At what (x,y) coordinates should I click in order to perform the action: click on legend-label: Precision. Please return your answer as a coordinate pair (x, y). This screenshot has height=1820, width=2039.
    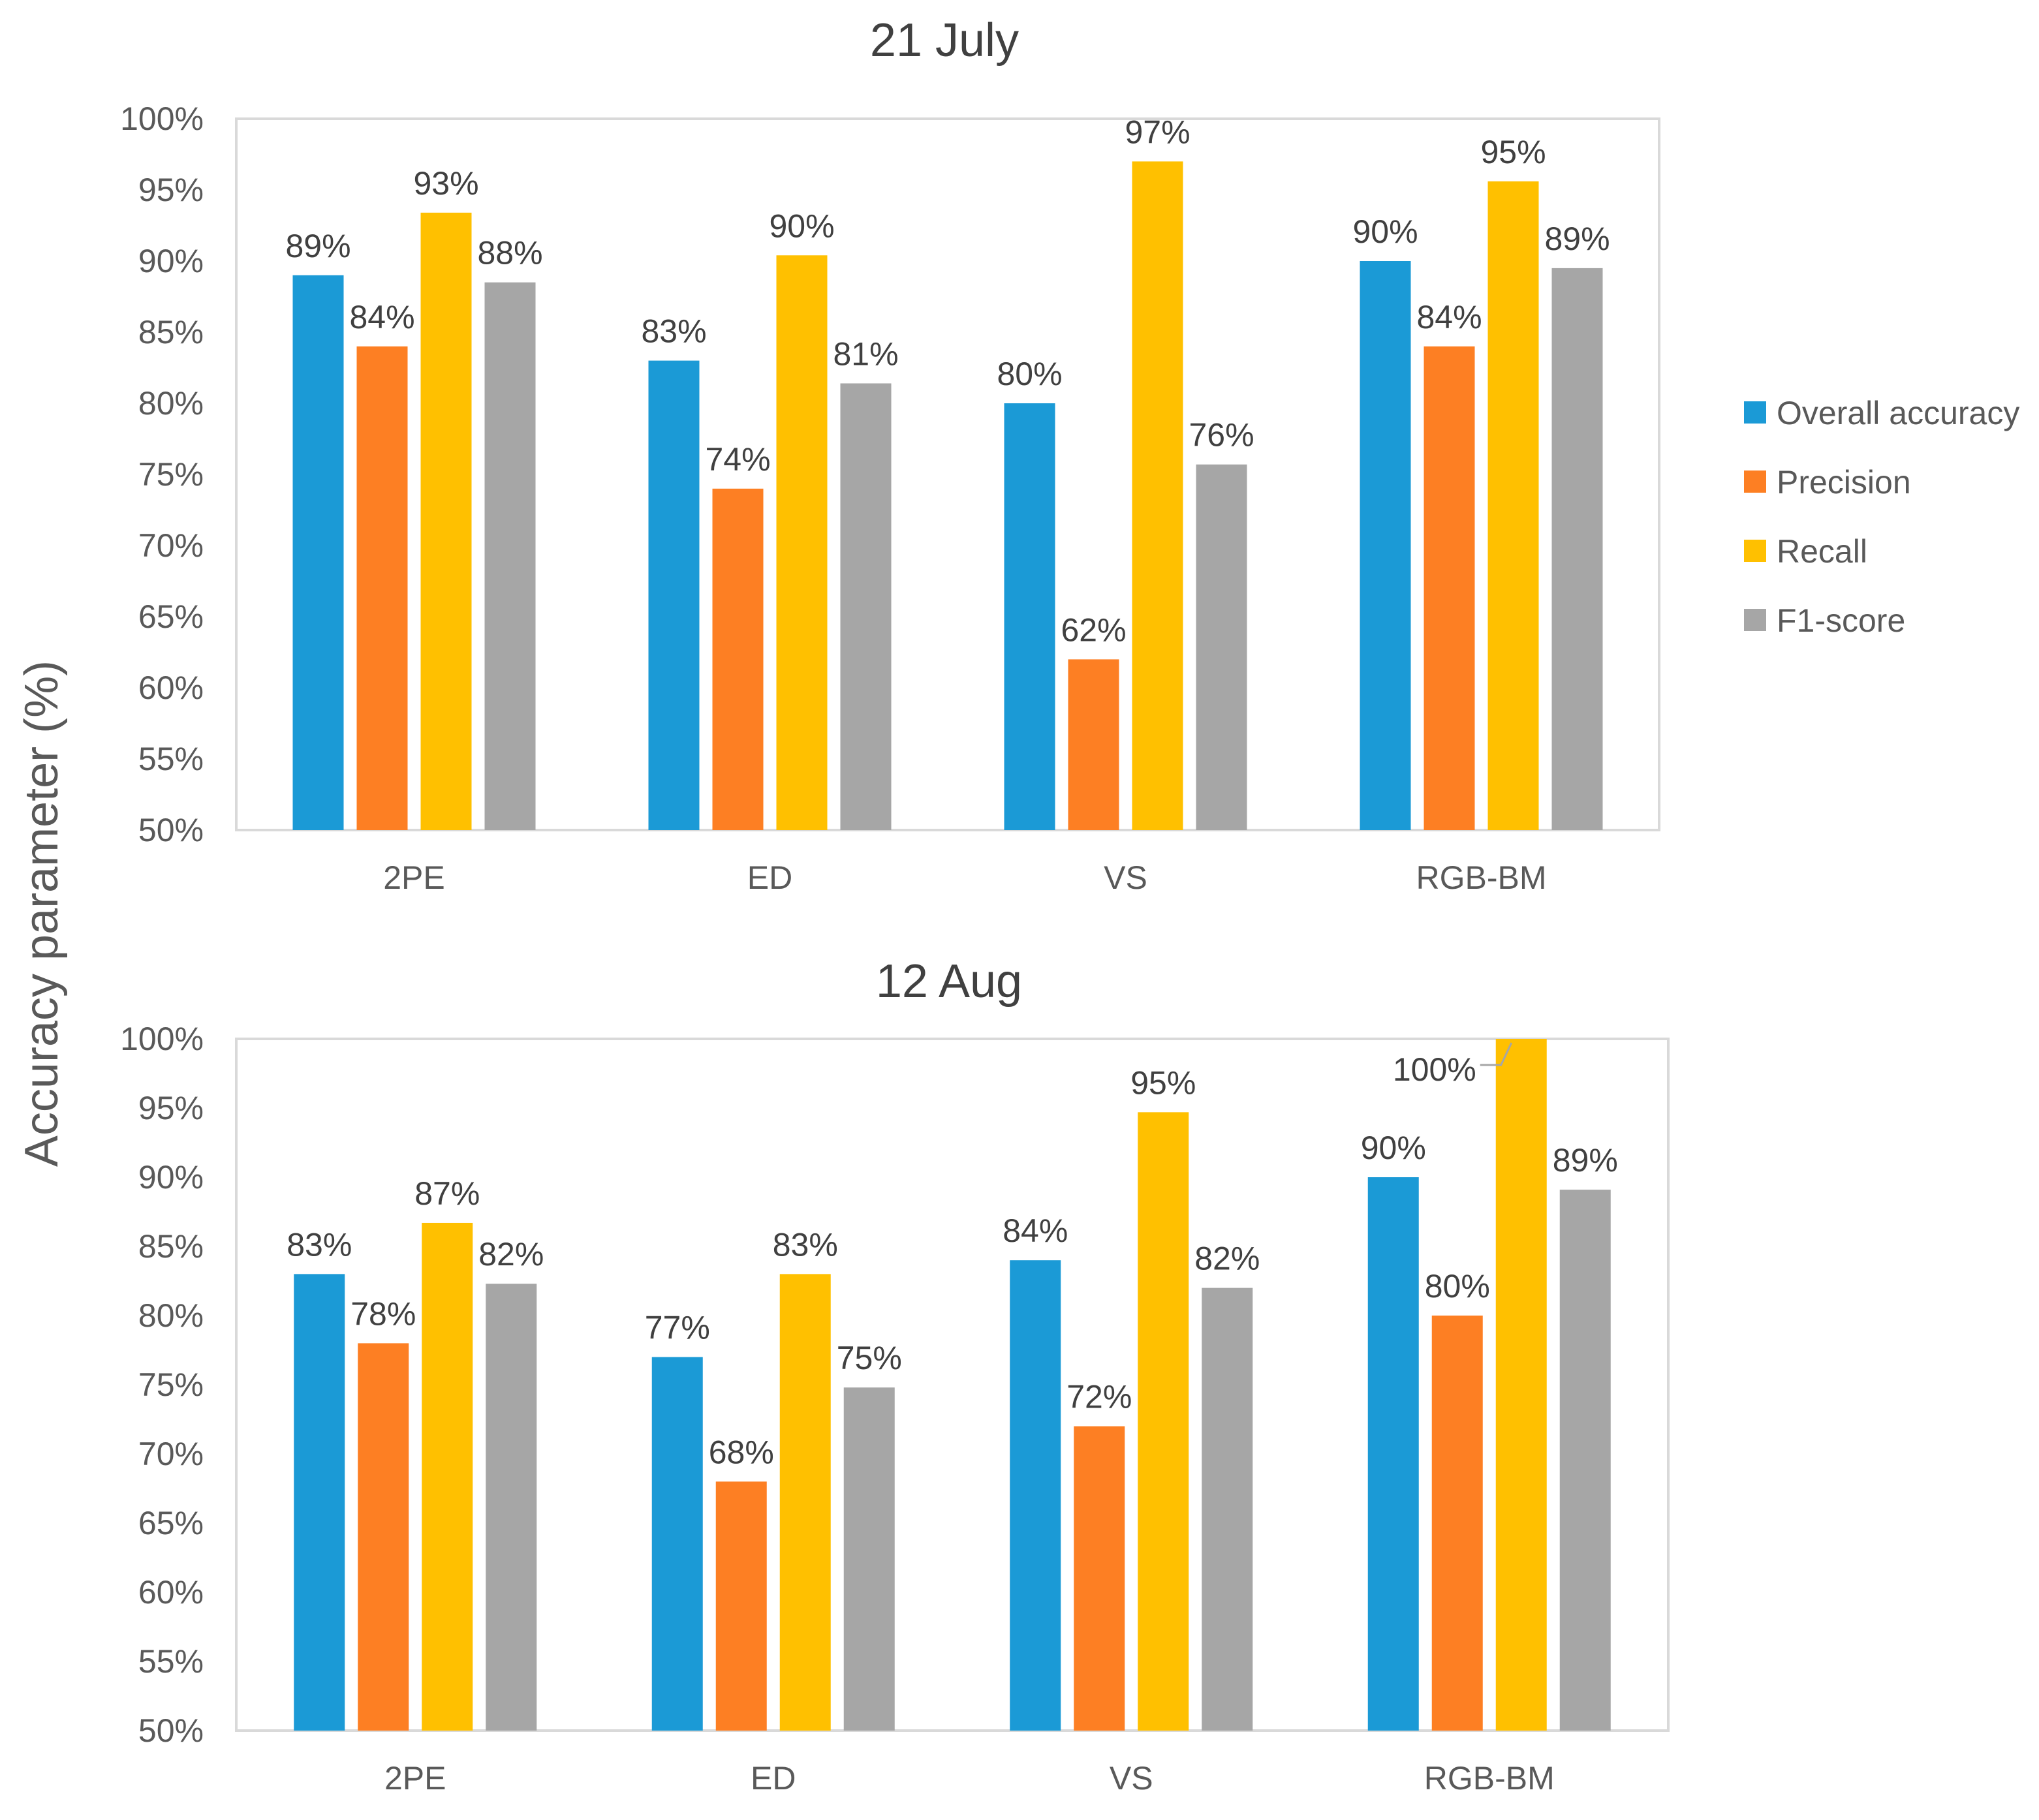
    Looking at the image, I should click on (1844, 483).